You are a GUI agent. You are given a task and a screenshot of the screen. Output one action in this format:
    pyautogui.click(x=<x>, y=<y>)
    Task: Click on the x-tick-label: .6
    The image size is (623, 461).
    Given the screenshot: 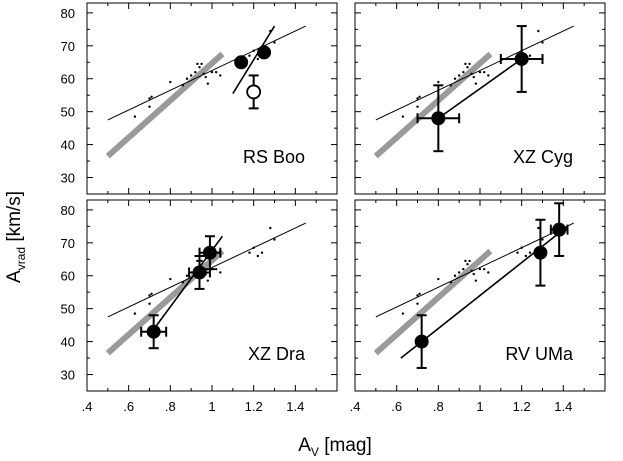 What is the action you would take?
    pyautogui.click(x=396, y=406)
    